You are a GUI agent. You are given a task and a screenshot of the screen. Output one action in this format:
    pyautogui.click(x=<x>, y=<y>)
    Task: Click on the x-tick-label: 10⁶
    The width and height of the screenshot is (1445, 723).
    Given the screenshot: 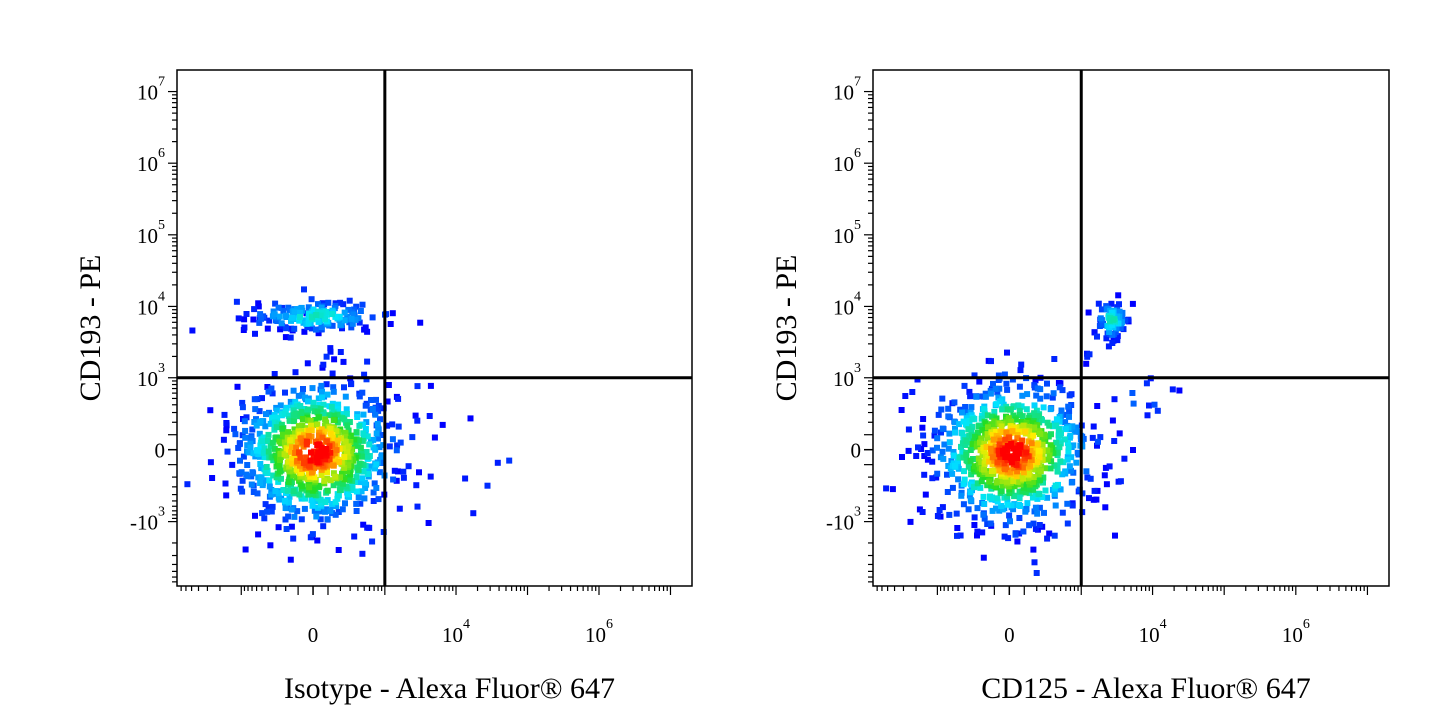 What is the action you would take?
    pyautogui.click(x=599, y=632)
    